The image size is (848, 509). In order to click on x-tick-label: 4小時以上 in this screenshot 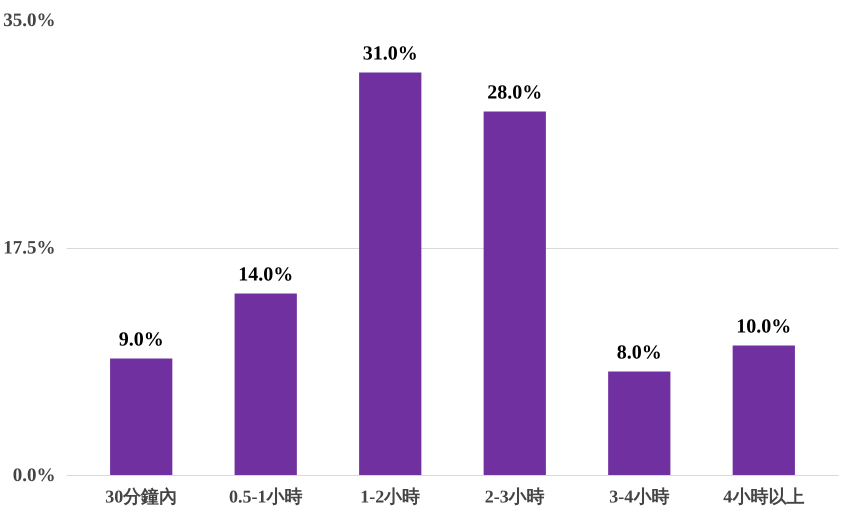, I will do `click(763, 496)`.